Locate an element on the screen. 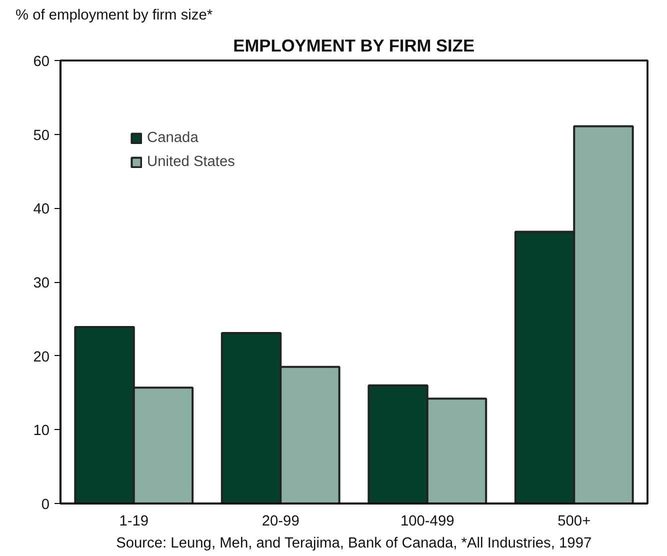 The height and width of the screenshot is (556, 667). y-tick-label: 20 is located at coordinates (41, 357).